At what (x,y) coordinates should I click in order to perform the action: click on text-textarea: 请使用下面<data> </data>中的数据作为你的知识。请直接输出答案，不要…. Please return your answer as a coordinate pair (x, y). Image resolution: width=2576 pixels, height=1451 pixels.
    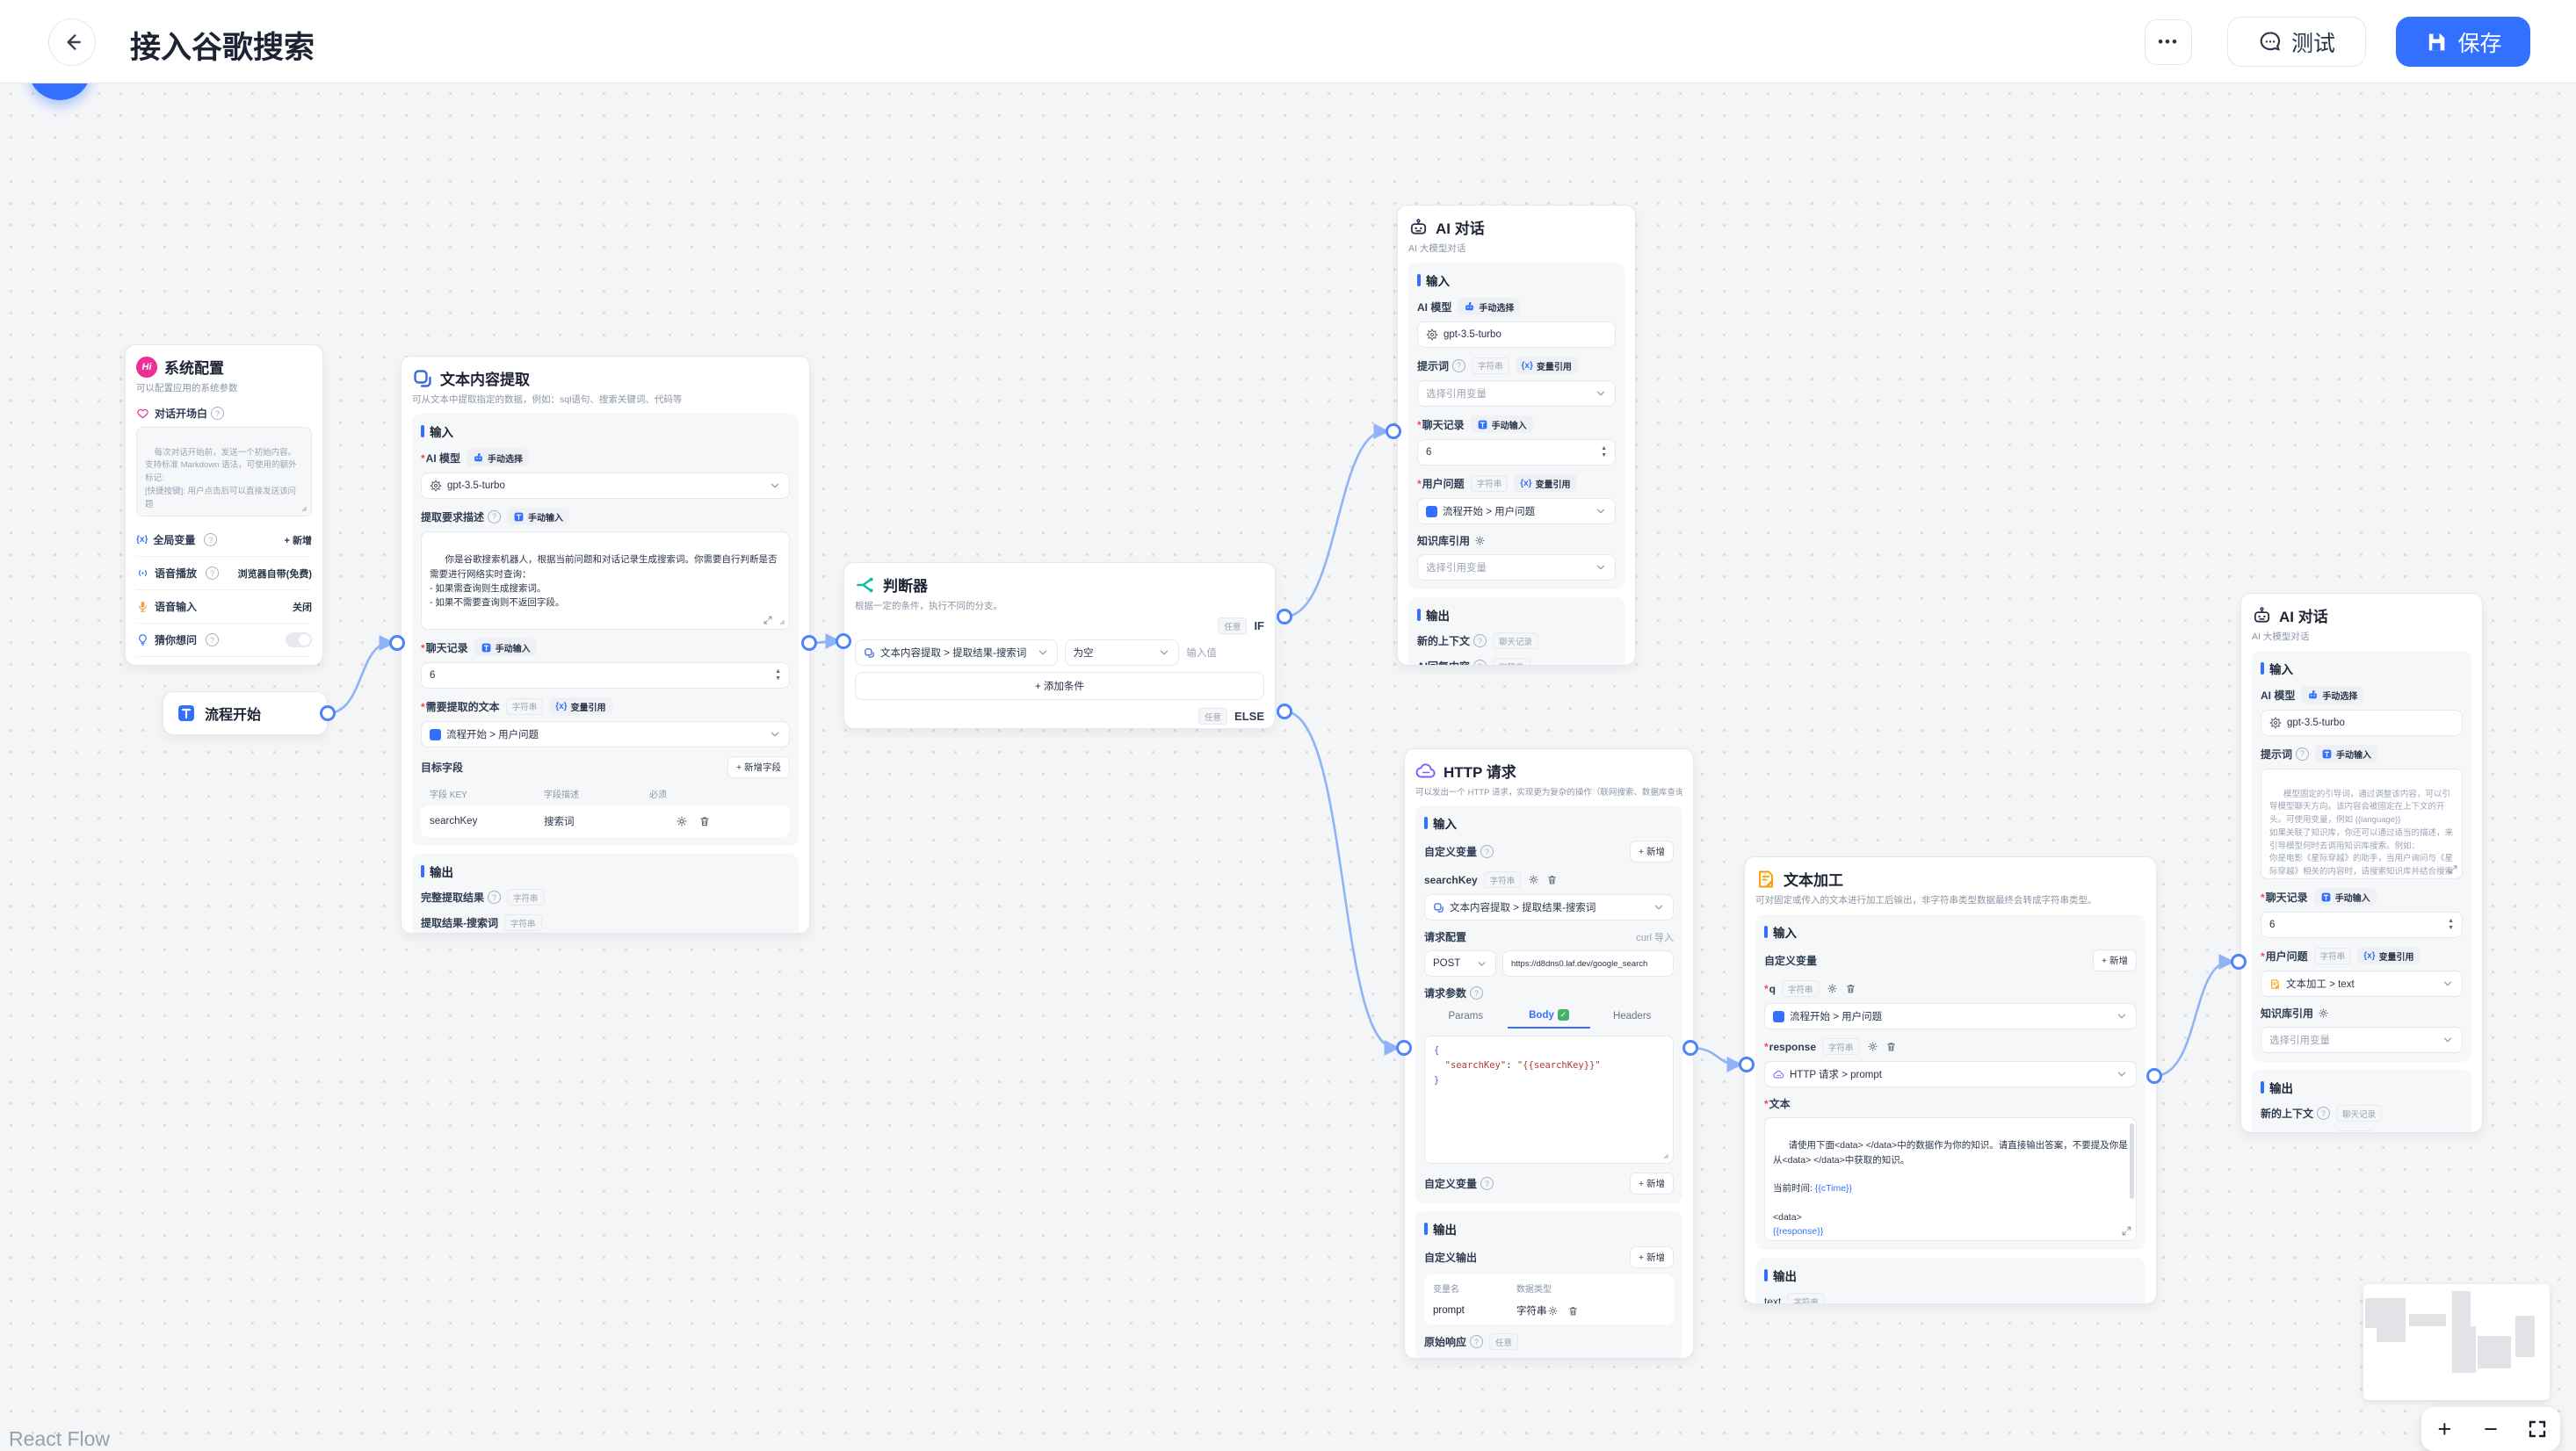
    Looking at the image, I should click on (1950, 1179).